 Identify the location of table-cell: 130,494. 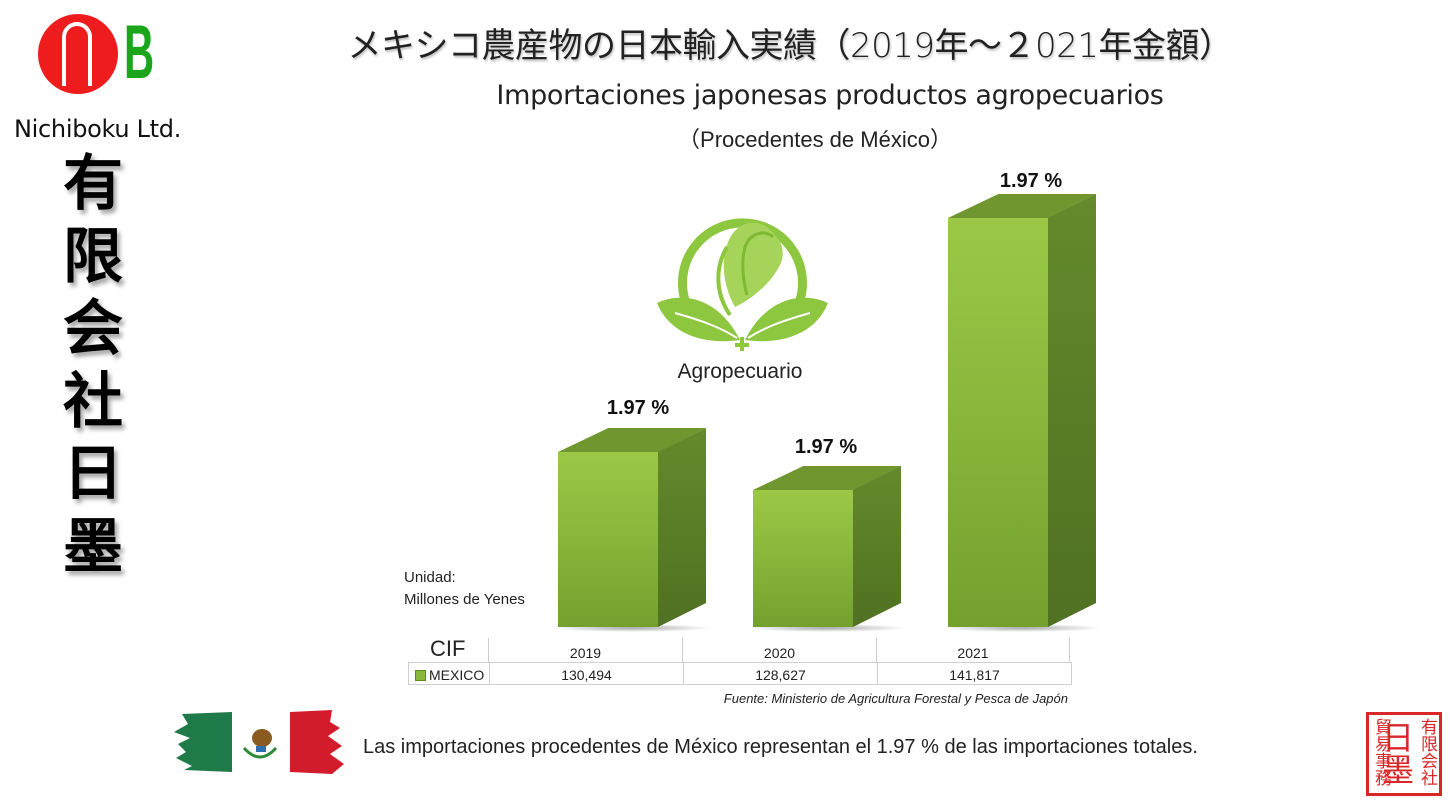
(586, 673).